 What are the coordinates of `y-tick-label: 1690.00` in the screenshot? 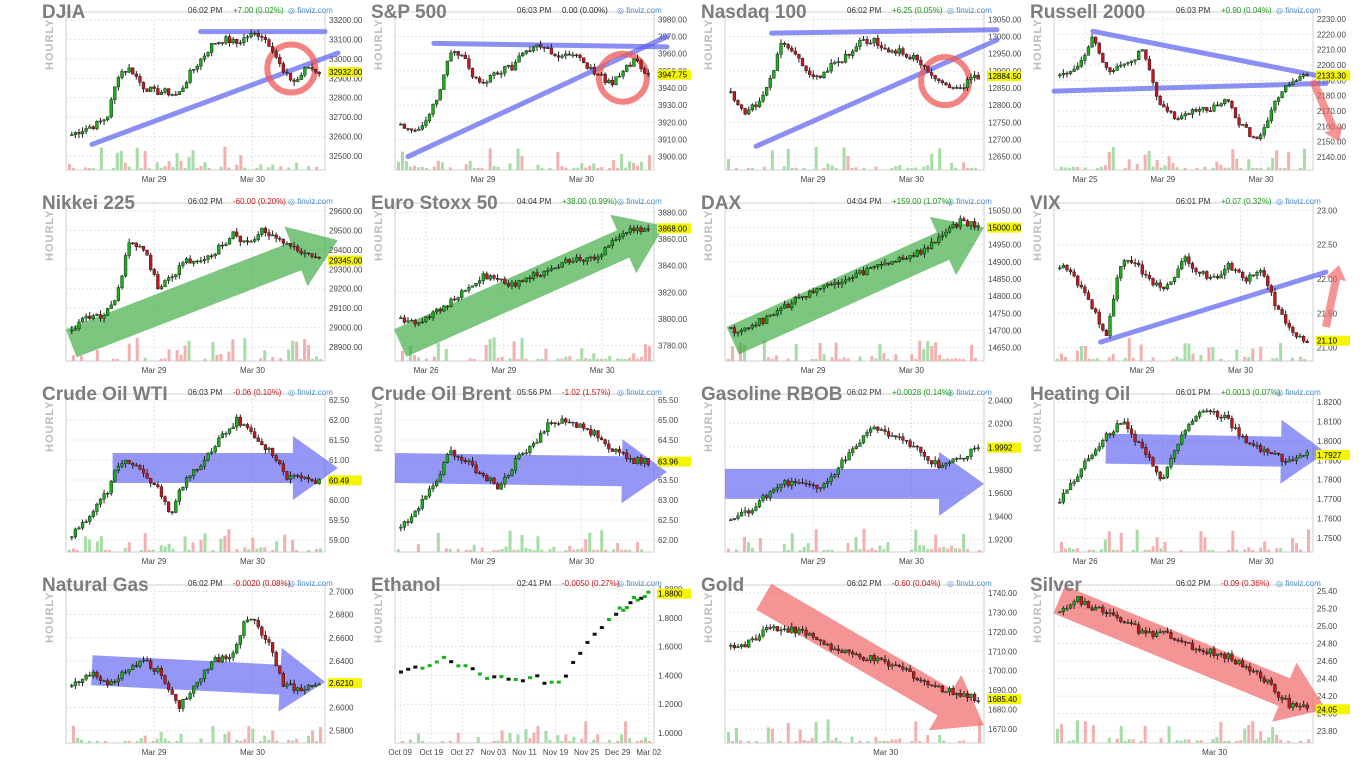 It's located at (1002, 690).